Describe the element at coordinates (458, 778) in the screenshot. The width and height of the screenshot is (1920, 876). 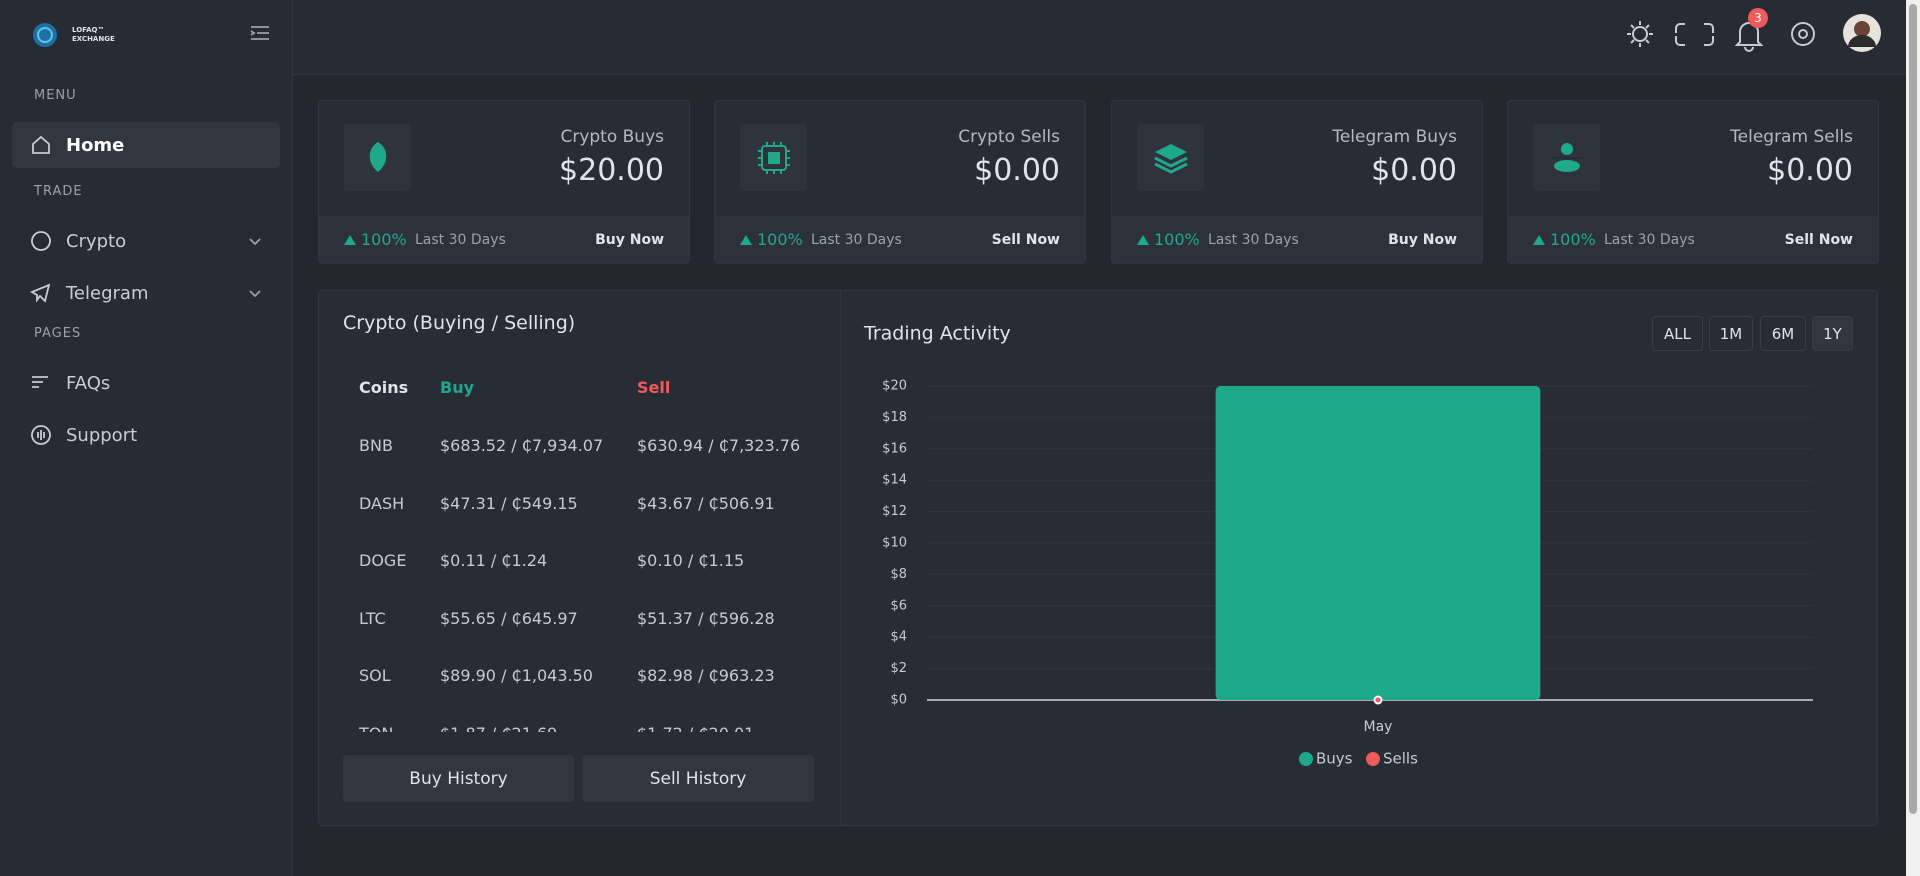
I see `buy-history-button: Buy History` at that location.